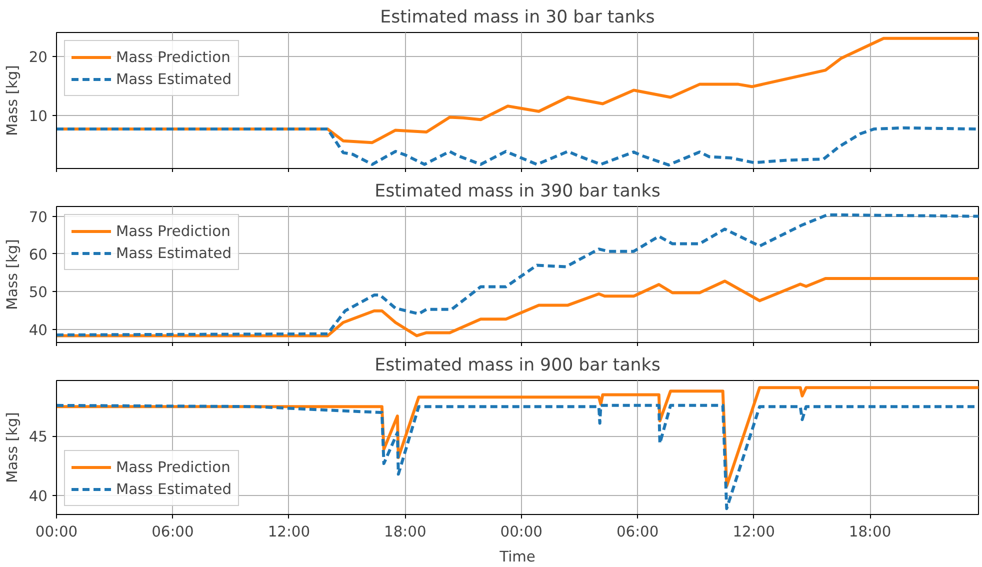  Describe the element at coordinates (38, 437) in the screenshot. I see `y-tick-label: 45` at that location.